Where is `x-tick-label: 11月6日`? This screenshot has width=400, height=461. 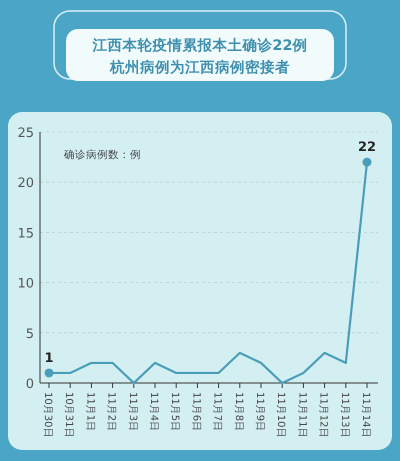
x-tick-label: 11月6日 is located at coordinates (196, 412).